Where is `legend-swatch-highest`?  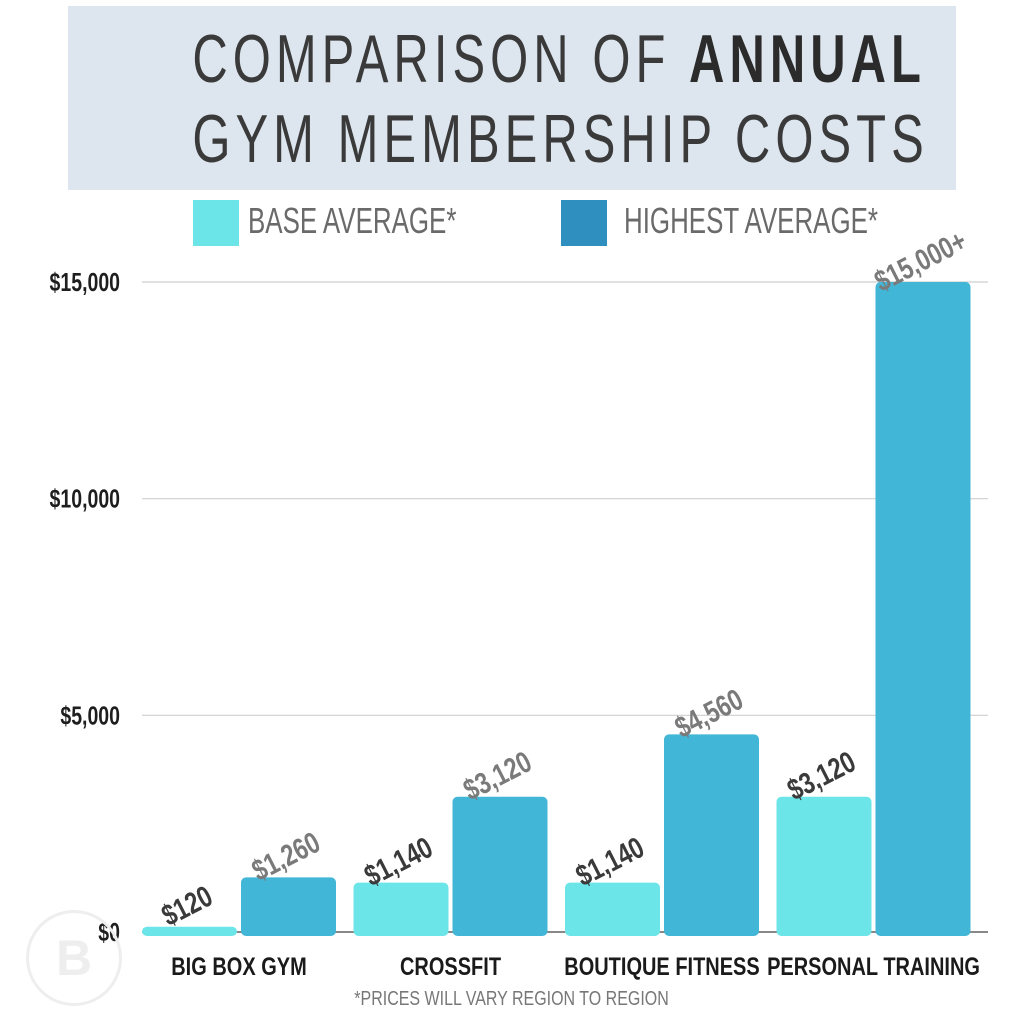 legend-swatch-highest is located at coordinates (584, 223).